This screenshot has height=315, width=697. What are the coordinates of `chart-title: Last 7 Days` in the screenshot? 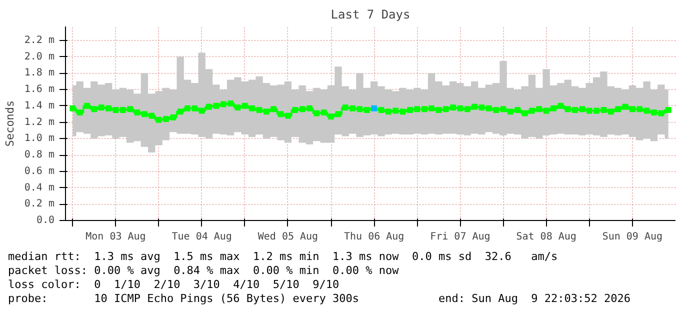 It's located at (370, 15).